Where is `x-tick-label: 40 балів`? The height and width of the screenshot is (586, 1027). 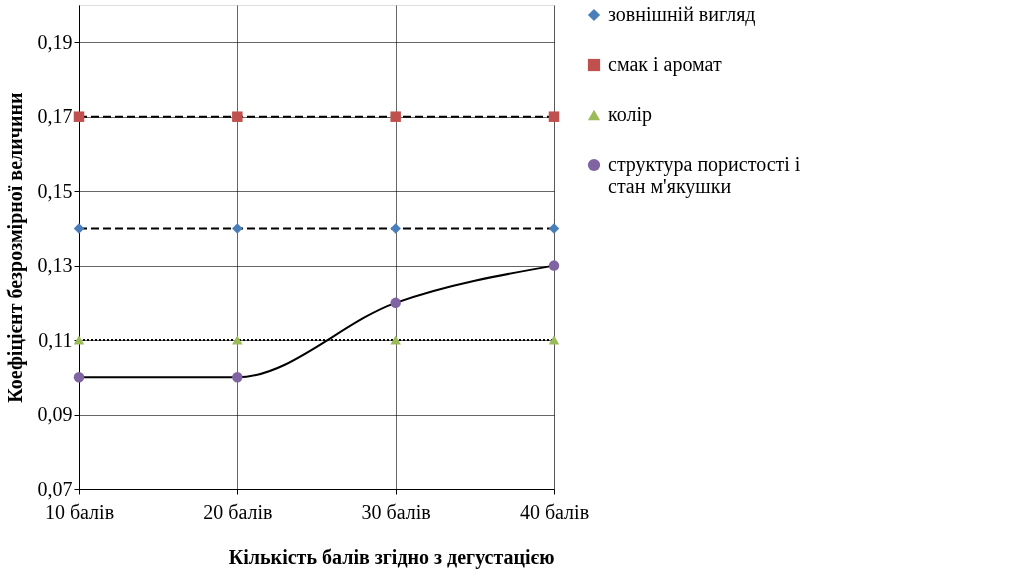
x-tick-label: 40 балів is located at coordinates (554, 511).